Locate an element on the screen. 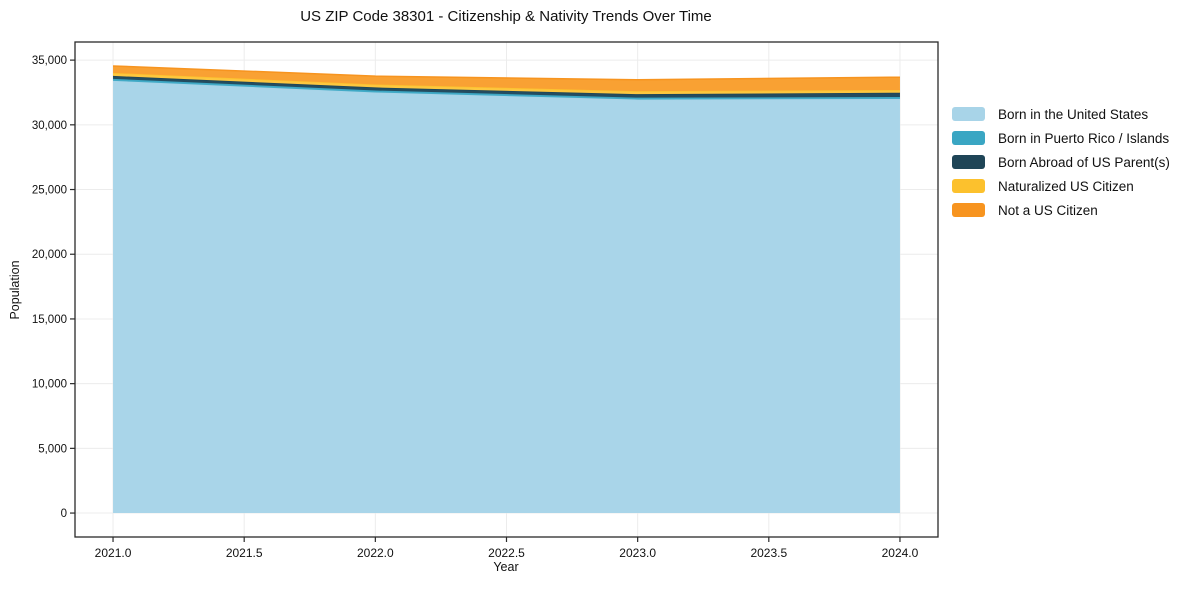  legend-item-born-in-us: Born in the United States is located at coordinates (1061, 114).